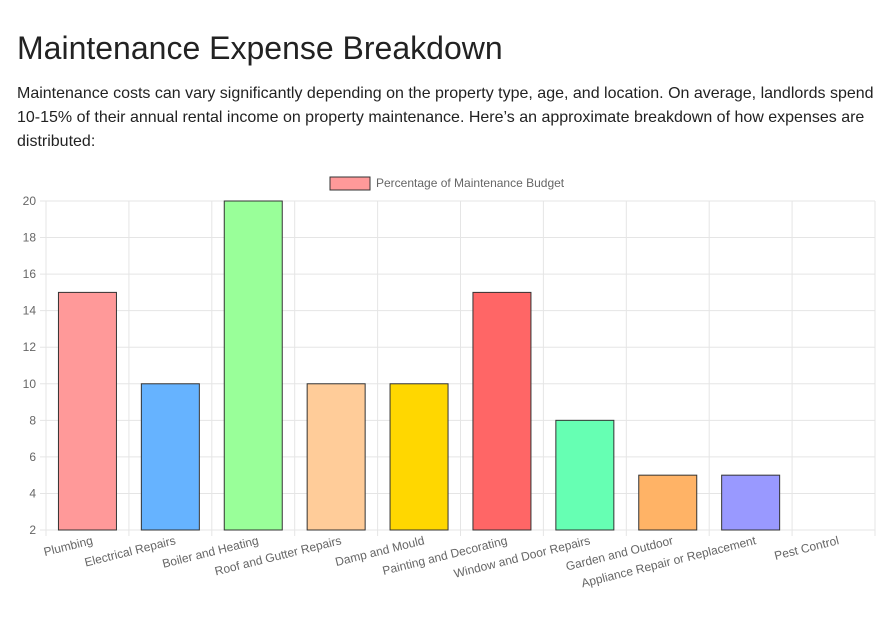  Describe the element at coordinates (30, 384) in the screenshot. I see `y-tick-label: 10` at that location.